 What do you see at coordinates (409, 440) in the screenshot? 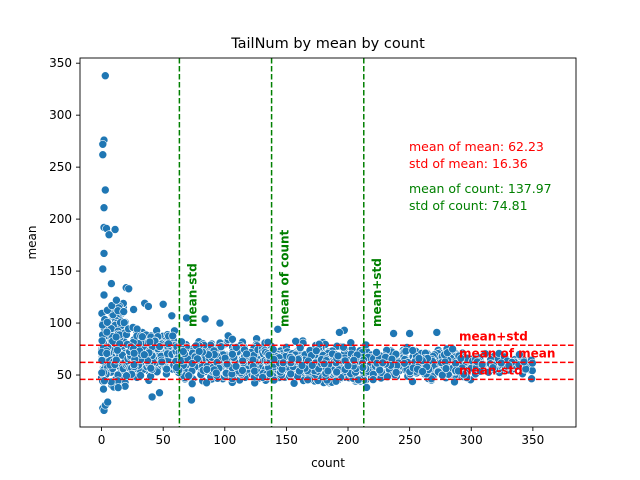
I see `x-tick-label: 250` at bounding box center [409, 440].